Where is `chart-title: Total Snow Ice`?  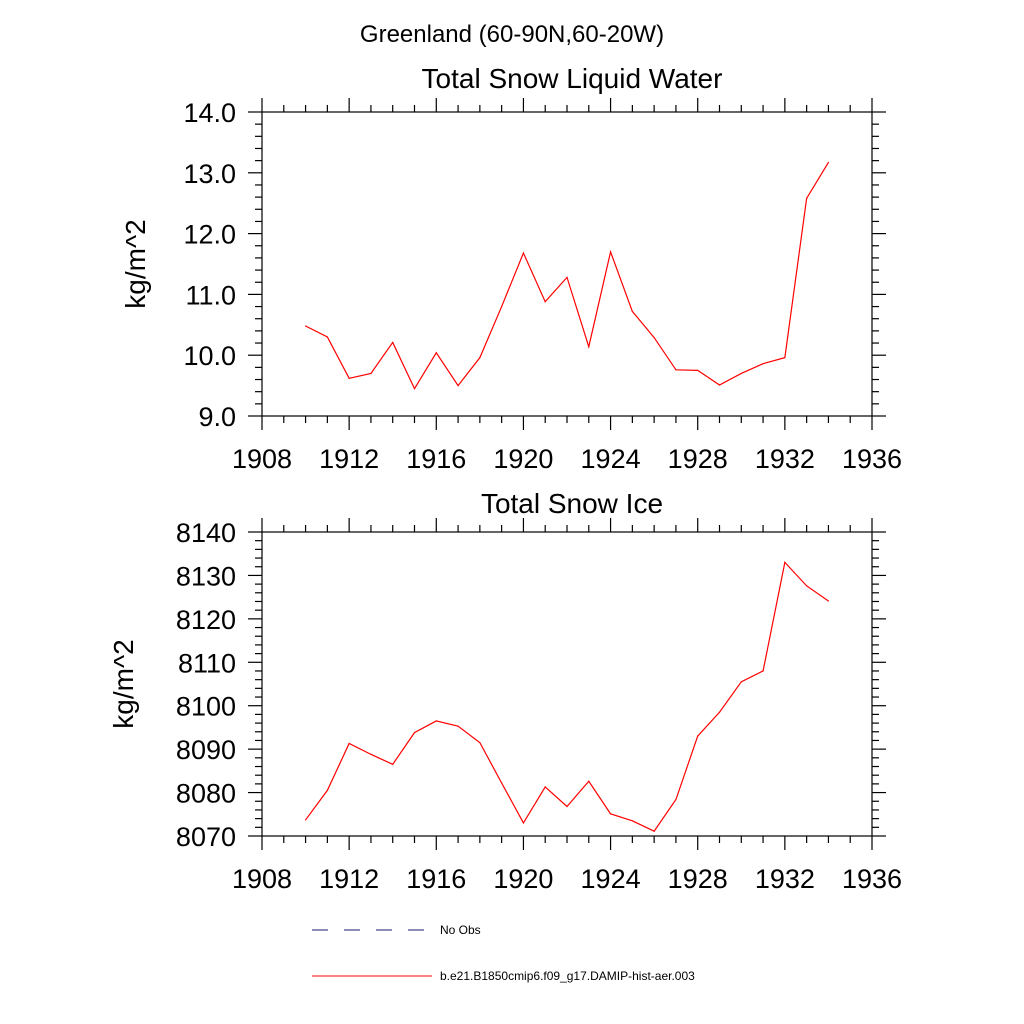 chart-title: Total Snow Ice is located at coordinates (572, 503).